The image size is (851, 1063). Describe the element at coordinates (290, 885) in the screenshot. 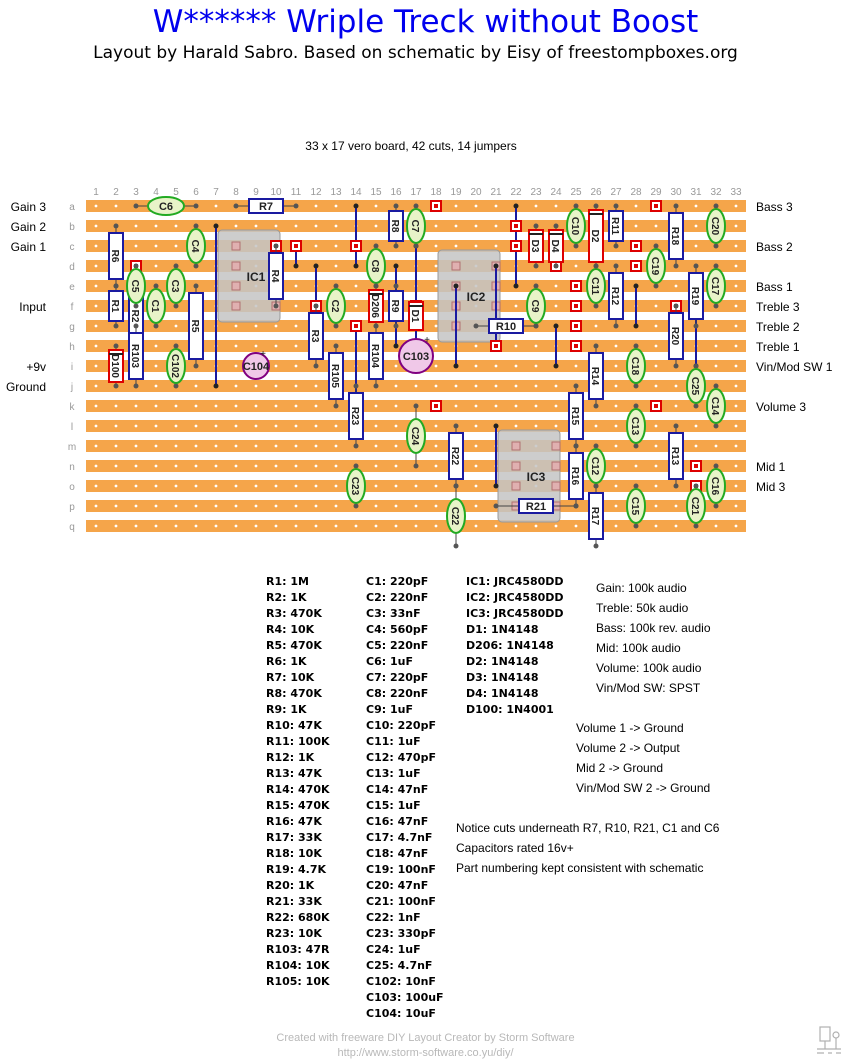

I see `resistor-list-item: R20: 1K` at that location.